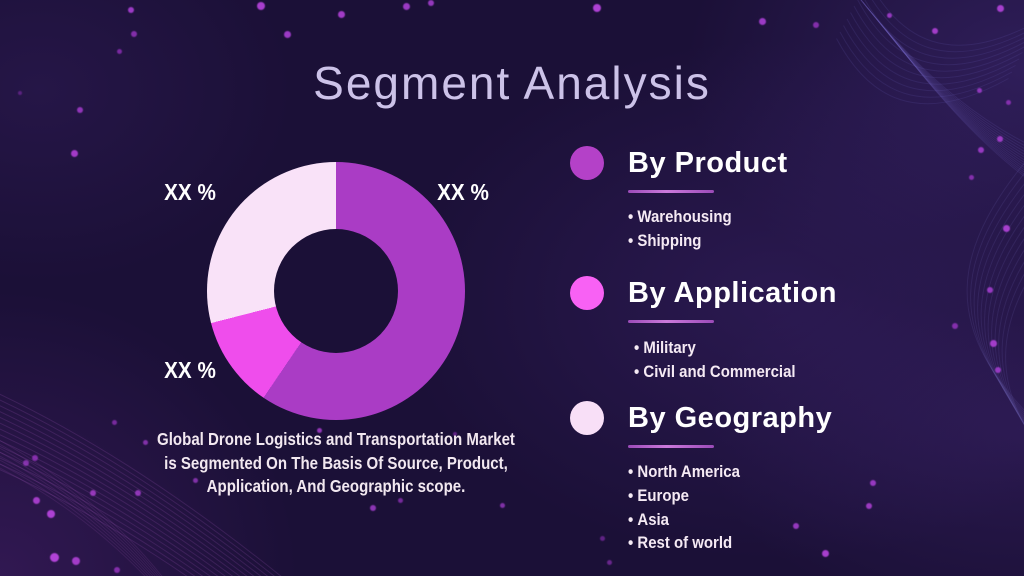  What do you see at coordinates (587, 418) in the screenshot?
I see `legend-swatch-geography` at bounding box center [587, 418].